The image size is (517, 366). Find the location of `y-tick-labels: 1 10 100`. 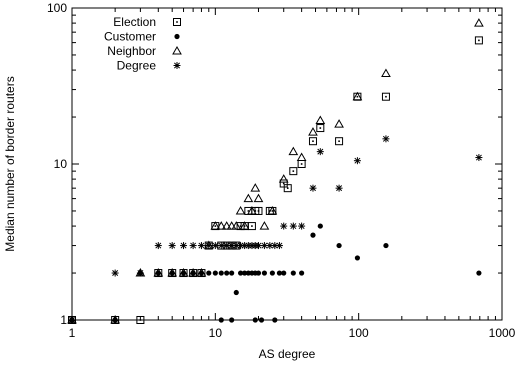

y-tick-labels: 1 10 100 is located at coordinates (57, 164).